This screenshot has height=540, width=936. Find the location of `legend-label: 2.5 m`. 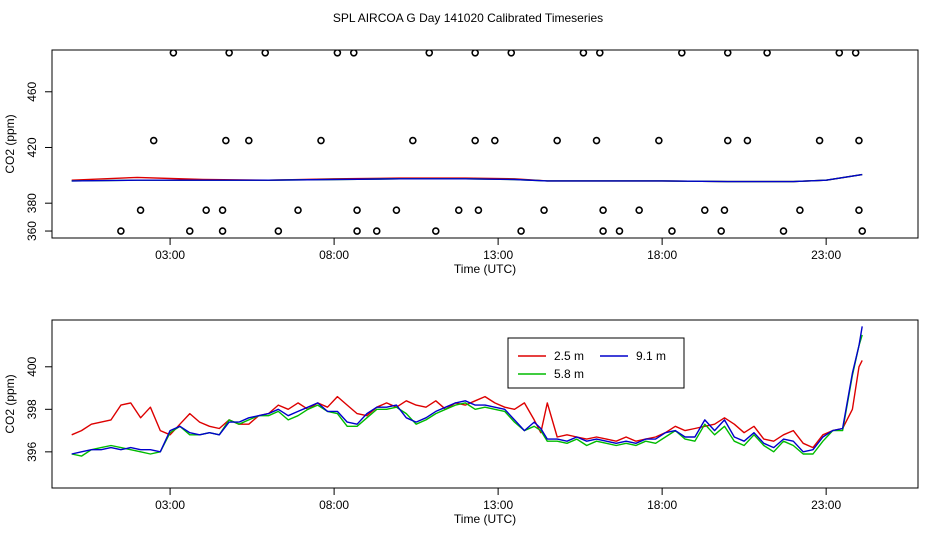

legend-label: 2.5 m is located at coordinates (569, 356).